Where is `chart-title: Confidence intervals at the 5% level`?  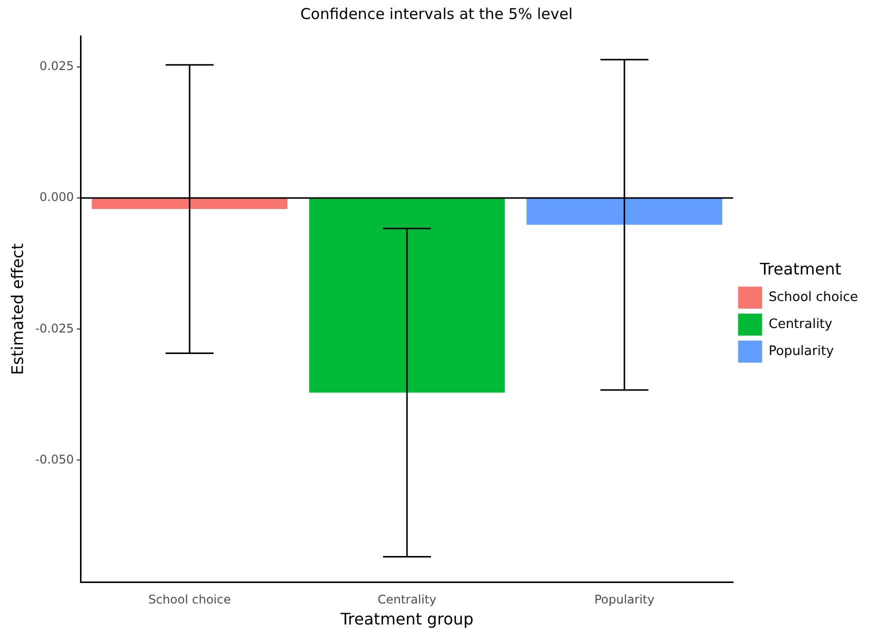 chart-title: Confidence intervals at the 5% level is located at coordinates (436, 13).